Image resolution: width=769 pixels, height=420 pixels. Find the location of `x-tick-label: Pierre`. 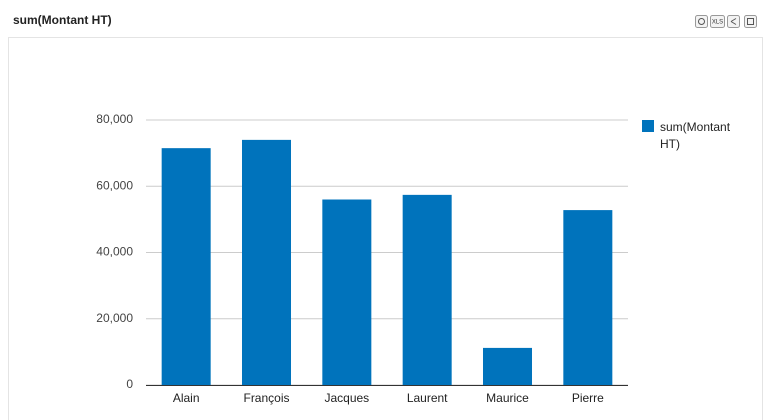

x-tick-label: Pierre is located at coordinates (588, 398).